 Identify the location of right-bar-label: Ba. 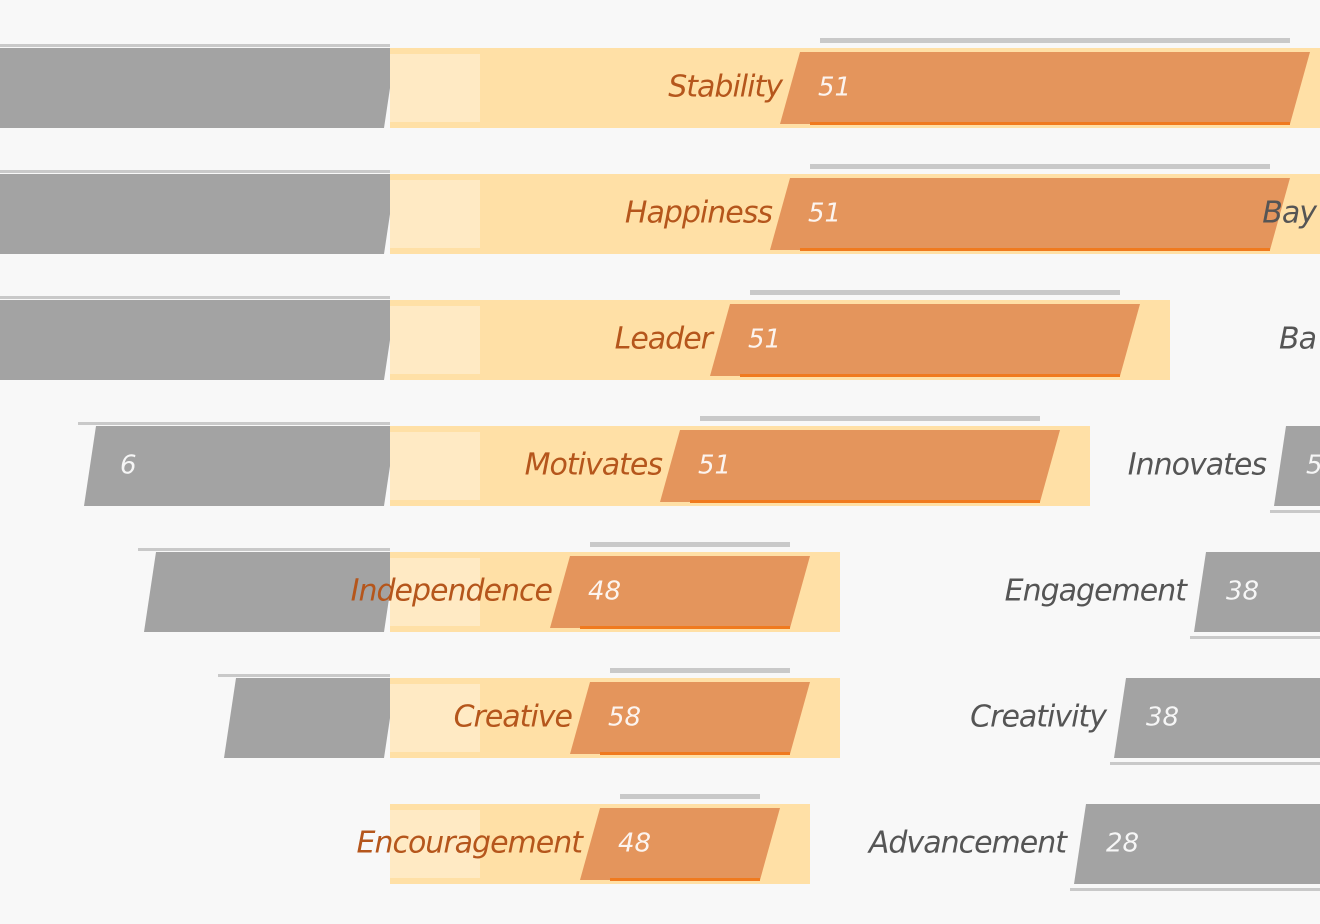
(1297, 339).